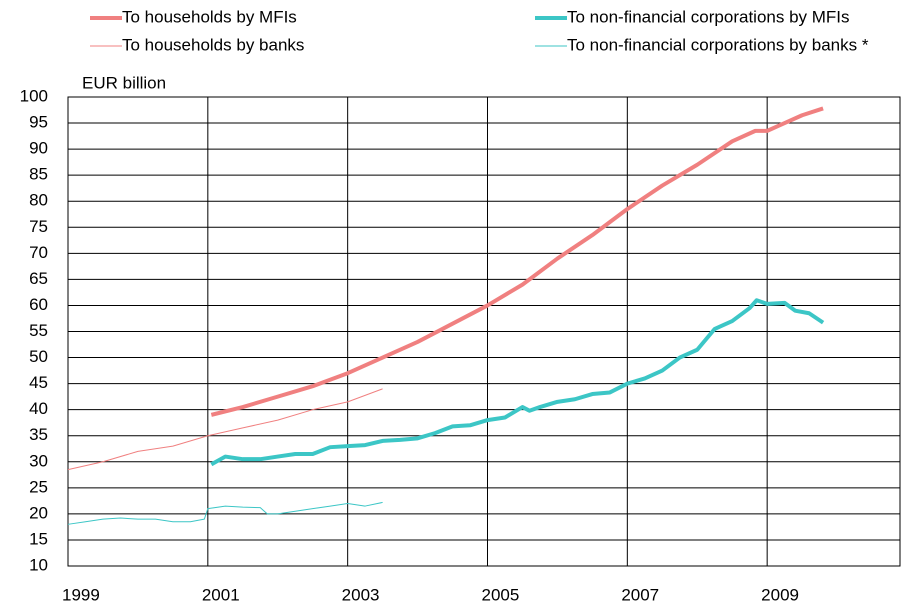 The height and width of the screenshot is (614, 905). I want to click on x-tick-label: 2001, so click(221, 594).